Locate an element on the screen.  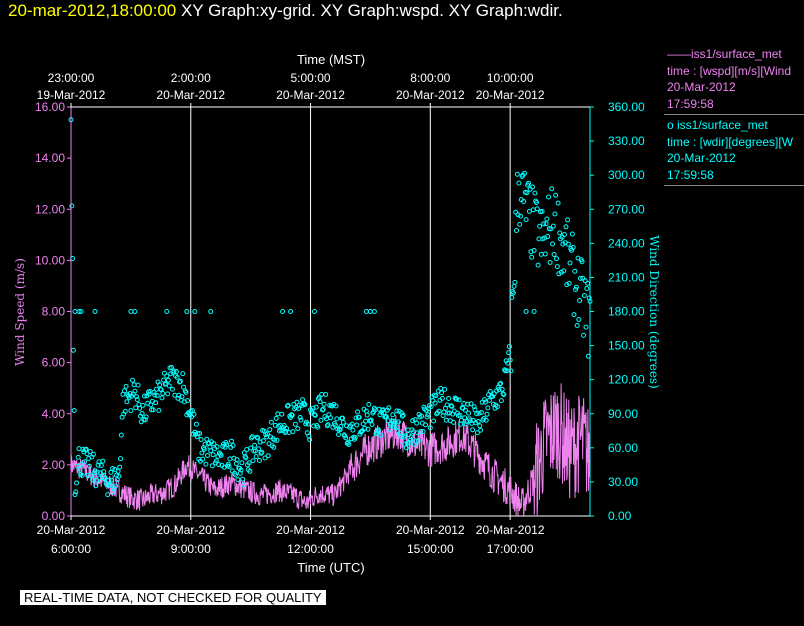
bottom-tick-date: 20-Mar-2012 is located at coordinates (310, 530).